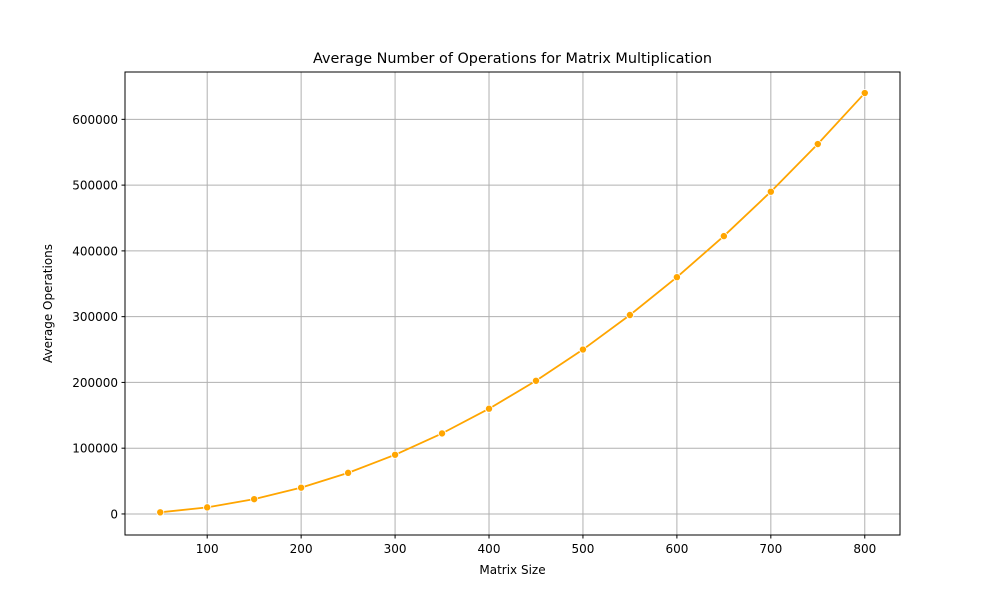  I want to click on y-axis-ticks: 0 100000 200000 300000 400000 500000 600000, so click(98, 317).